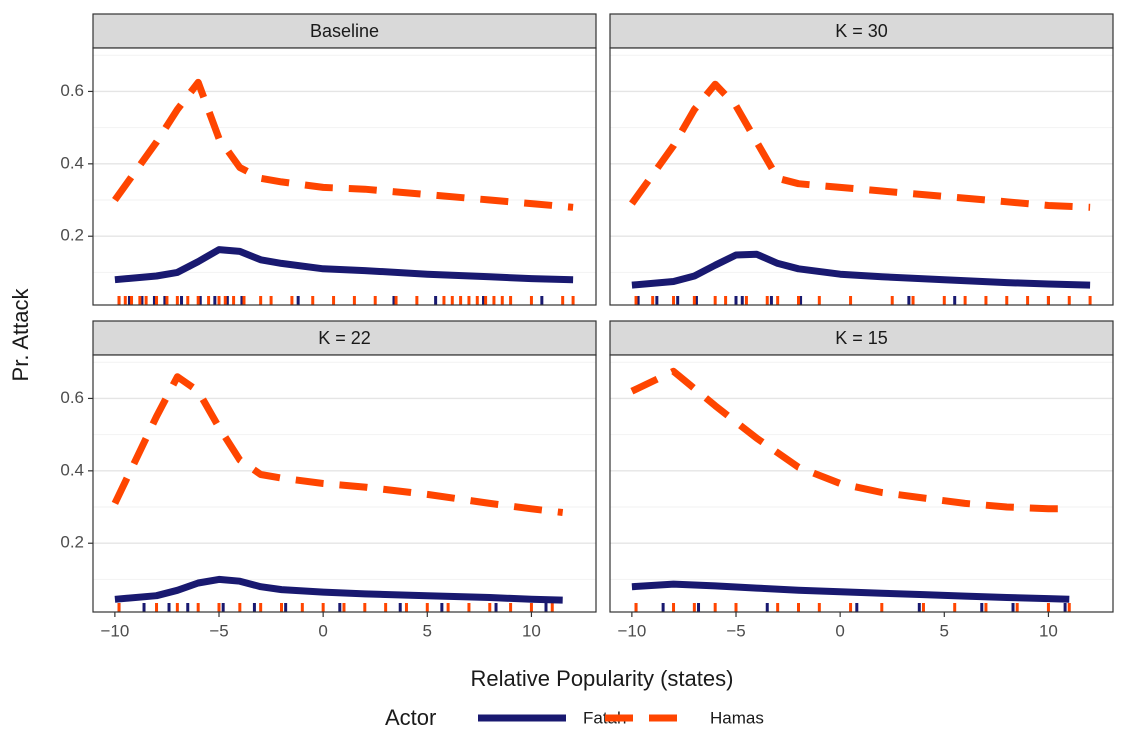 The width and height of the screenshot is (1127, 740). What do you see at coordinates (602, 678) in the screenshot?
I see `x-axis-label: Relative Popularity (states)` at bounding box center [602, 678].